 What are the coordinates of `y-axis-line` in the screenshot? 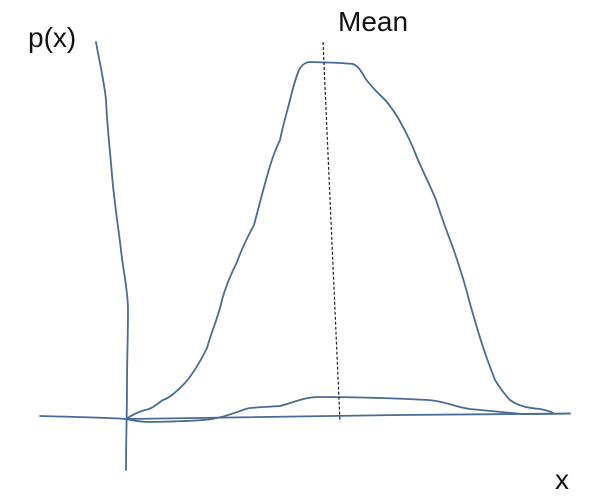 It's located at (112, 256).